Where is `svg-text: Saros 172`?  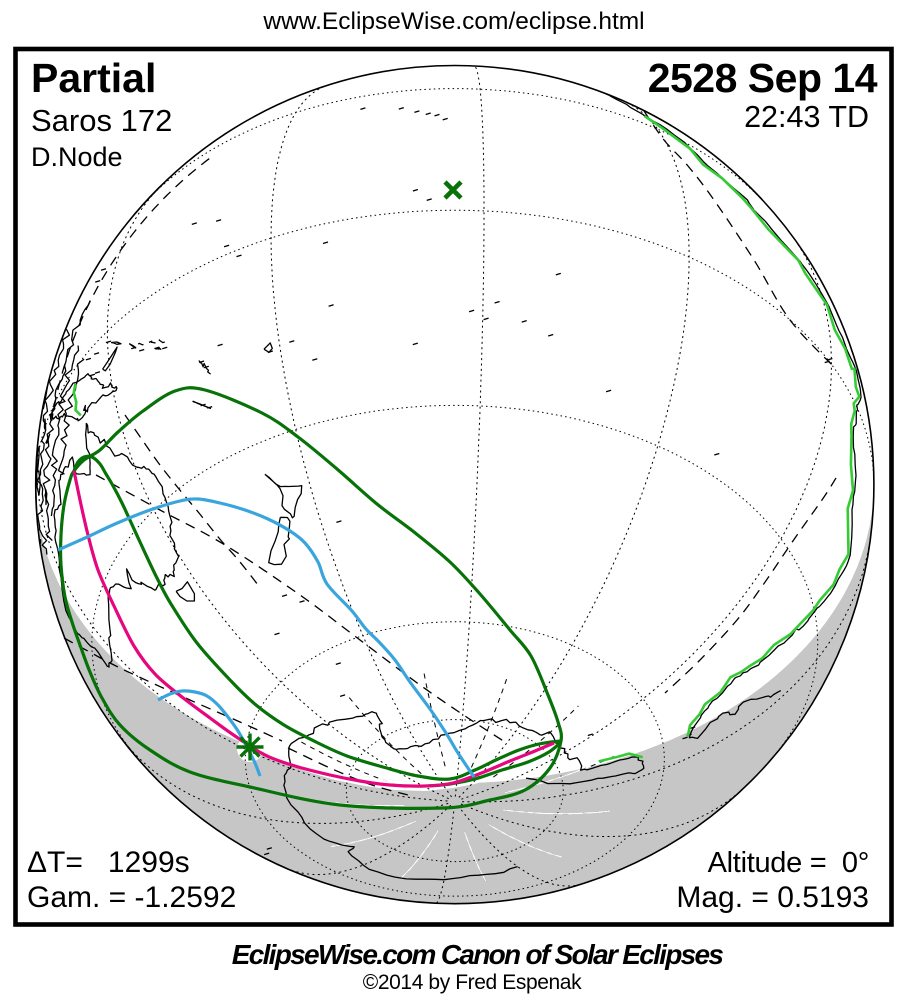
svg-text: Saros 172 is located at coordinates (101, 120).